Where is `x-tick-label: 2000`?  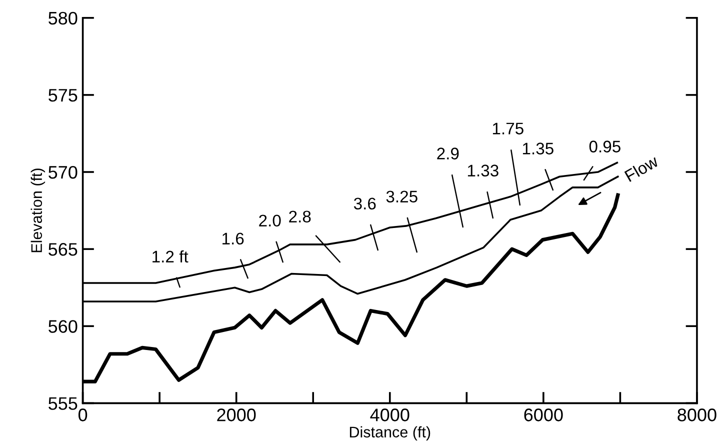
x-tick-label: 2000 is located at coordinates (236, 415).